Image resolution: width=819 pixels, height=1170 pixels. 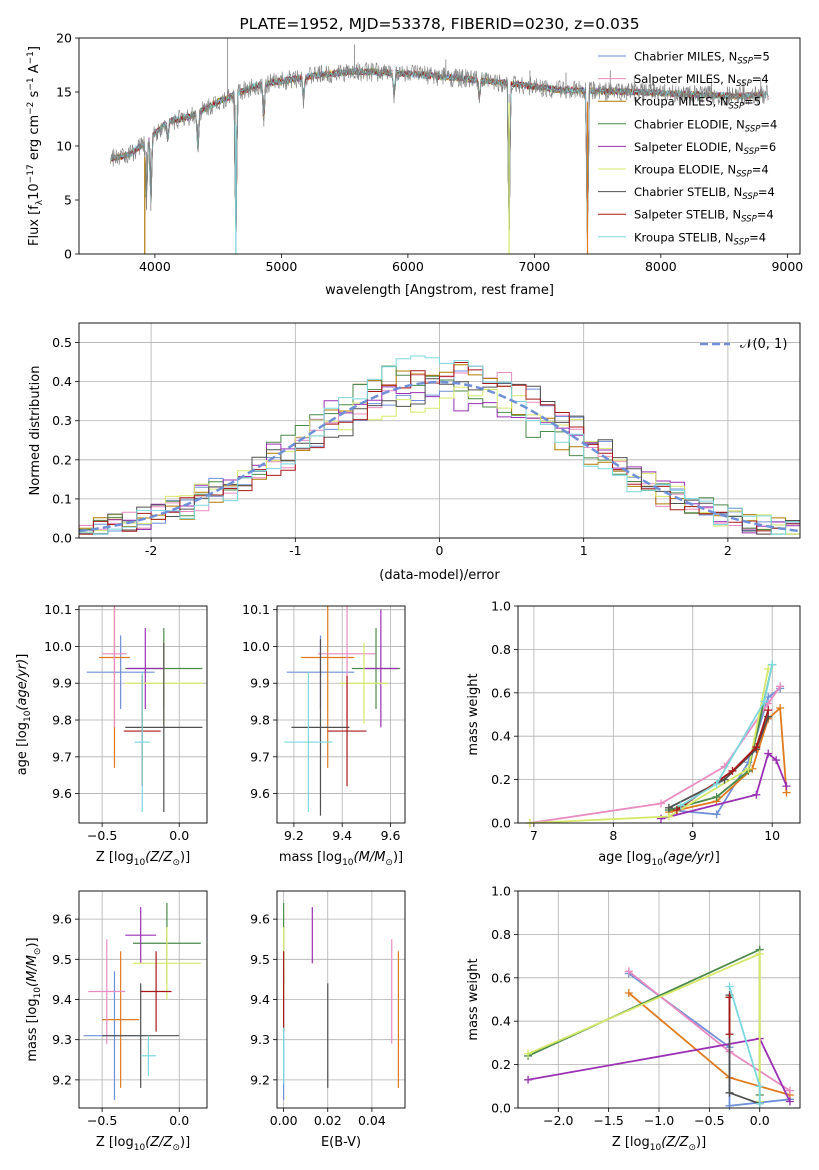 I want to click on x-tick-label: 9.6, so click(x=391, y=835).